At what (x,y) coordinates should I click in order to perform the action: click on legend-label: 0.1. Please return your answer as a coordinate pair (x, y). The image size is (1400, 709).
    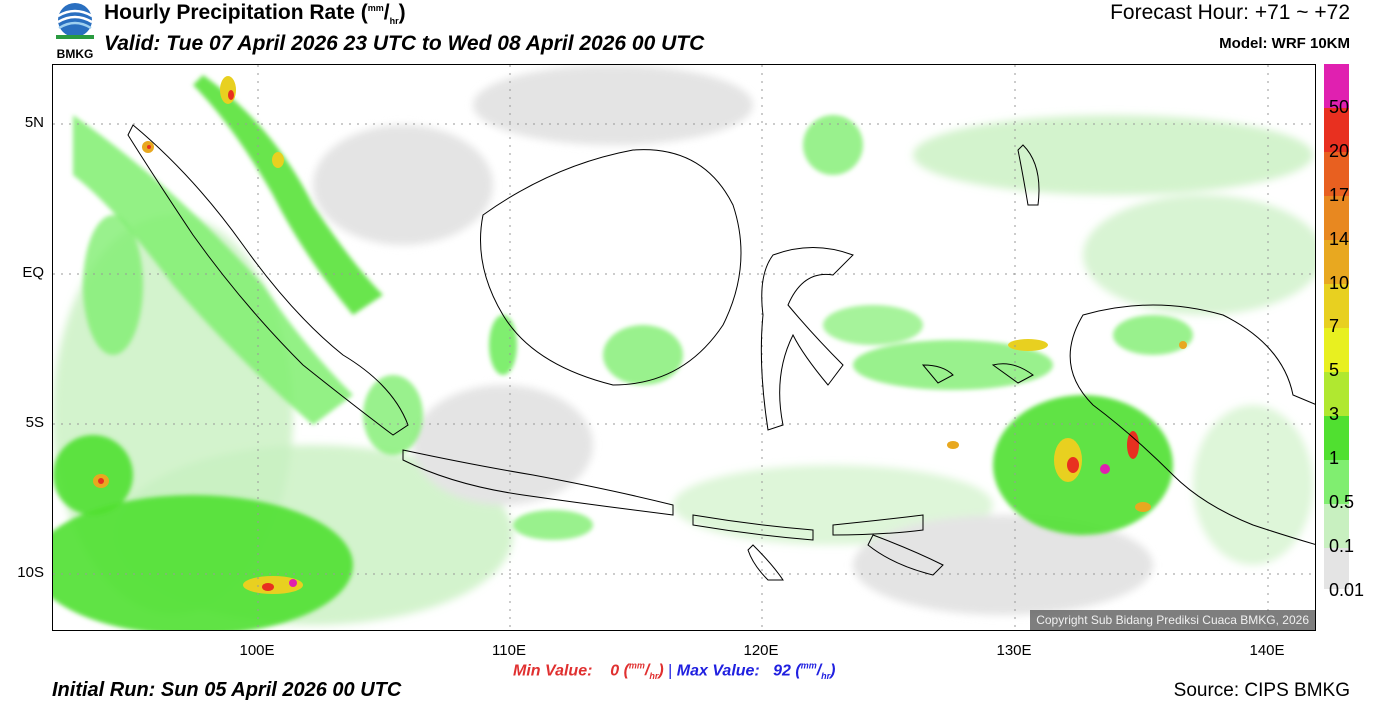
    Looking at the image, I should click on (1342, 546).